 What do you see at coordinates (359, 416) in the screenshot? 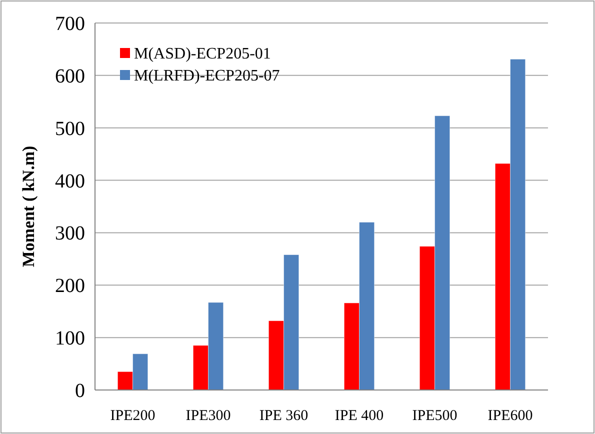
I see `x-tick-label: IPE 400` at bounding box center [359, 416].